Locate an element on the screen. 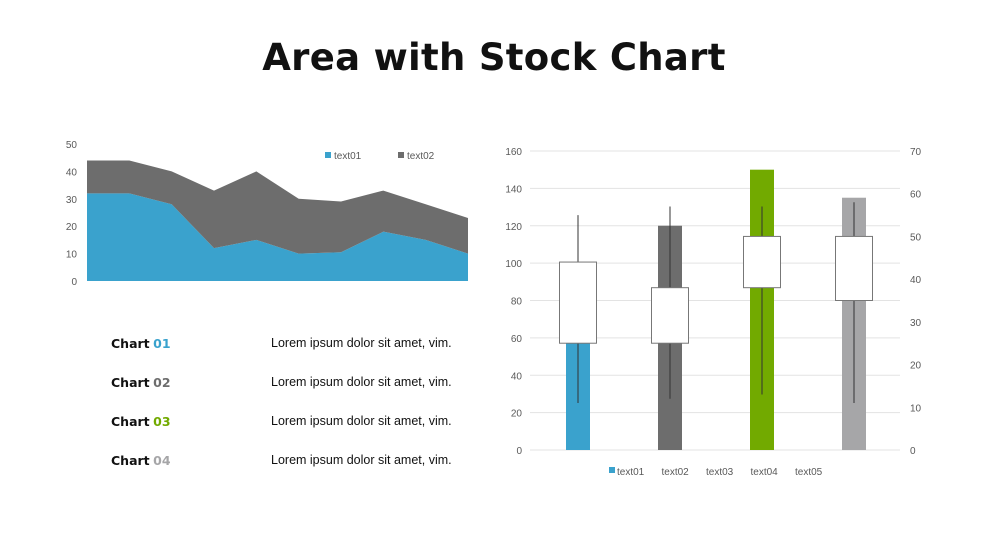 Image resolution: width=988 pixels, height=556 pixels. y2-tick-label: 60 is located at coordinates (916, 195).